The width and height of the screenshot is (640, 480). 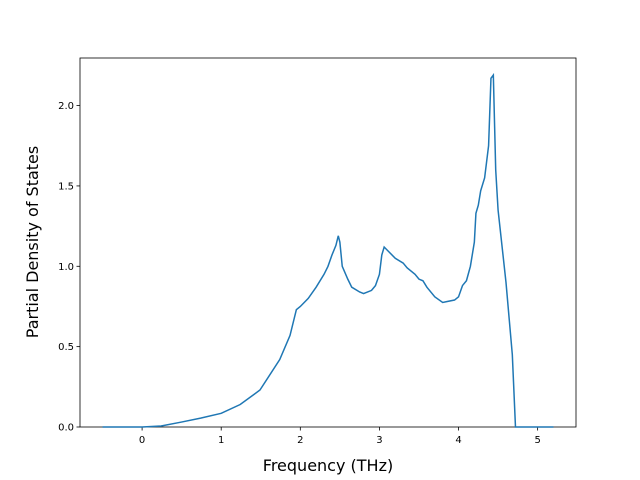 What do you see at coordinates (142, 440) in the screenshot?
I see `x-tick-label: 0` at bounding box center [142, 440].